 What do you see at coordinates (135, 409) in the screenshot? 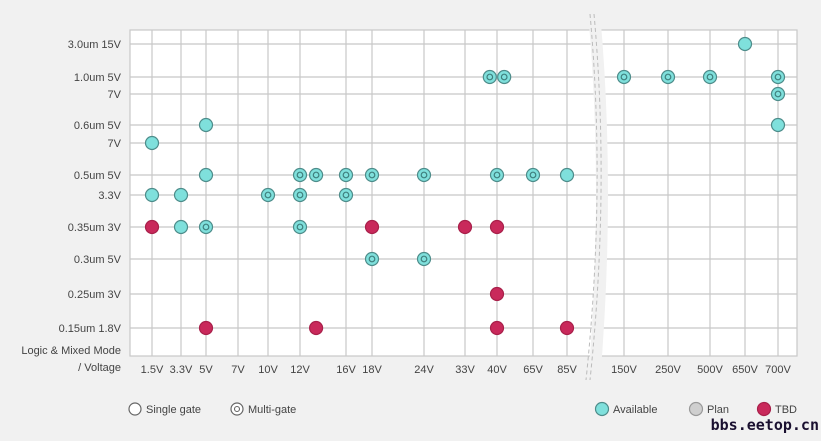
I see `legend-single-gate-icon` at bounding box center [135, 409].